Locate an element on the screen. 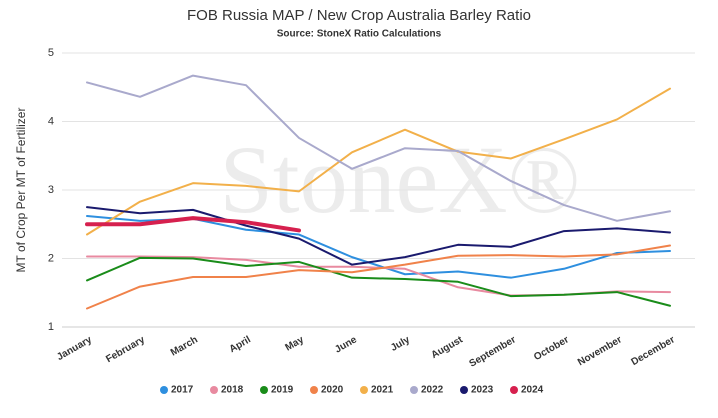  x-tick-label: July is located at coordinates (400, 344).